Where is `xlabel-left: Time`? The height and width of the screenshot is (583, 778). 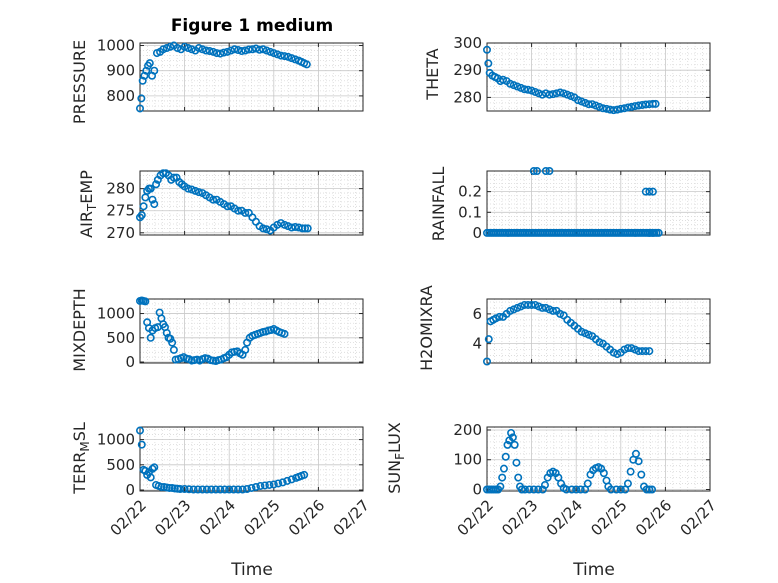
xlabel-left: Time is located at coordinates (251, 570).